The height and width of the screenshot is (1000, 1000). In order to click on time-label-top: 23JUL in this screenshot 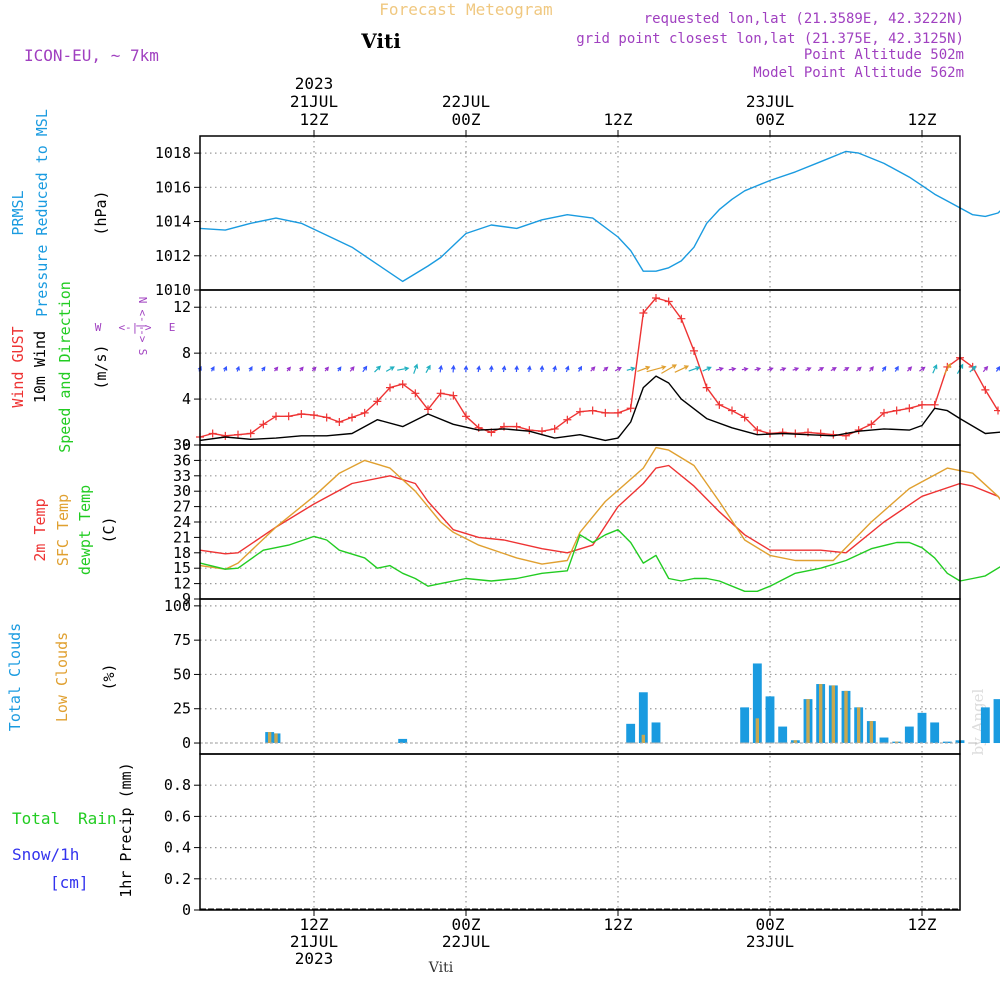, I will do `click(770, 101)`.